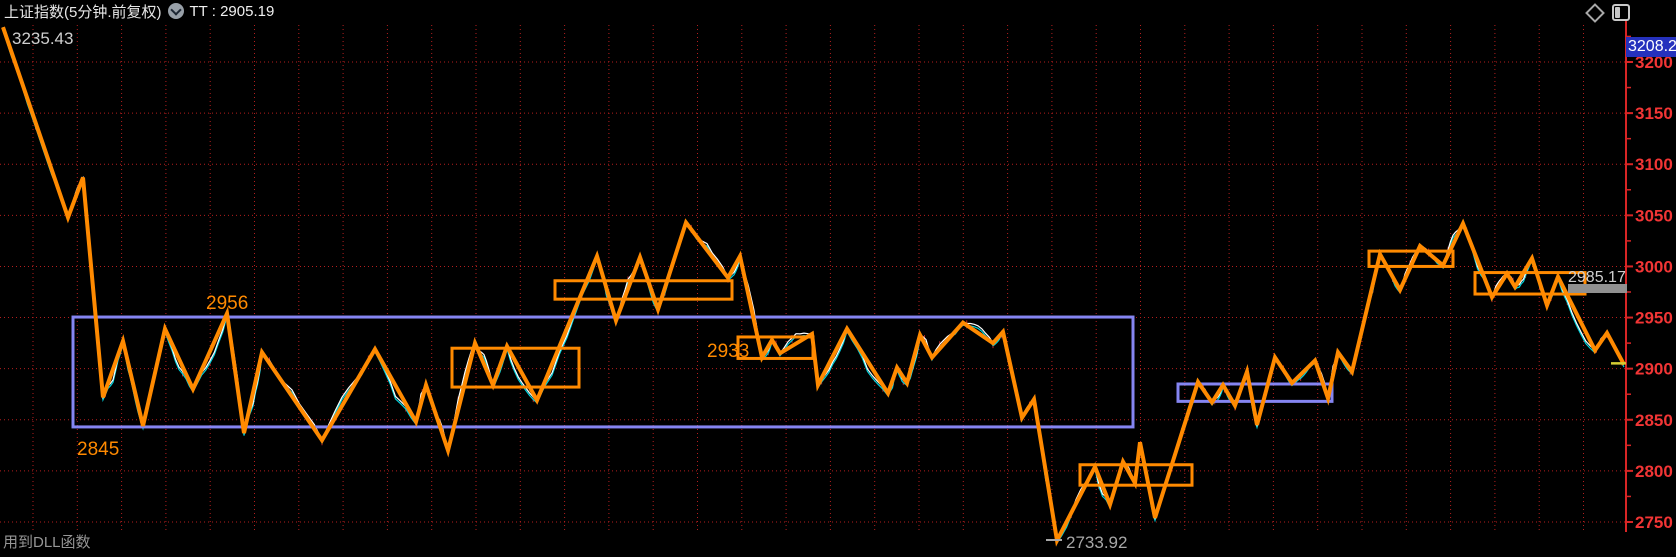 The height and width of the screenshot is (557, 1676). Describe the element at coordinates (1654, 266) in the screenshot. I see `y-axis-label: 3000` at that location.